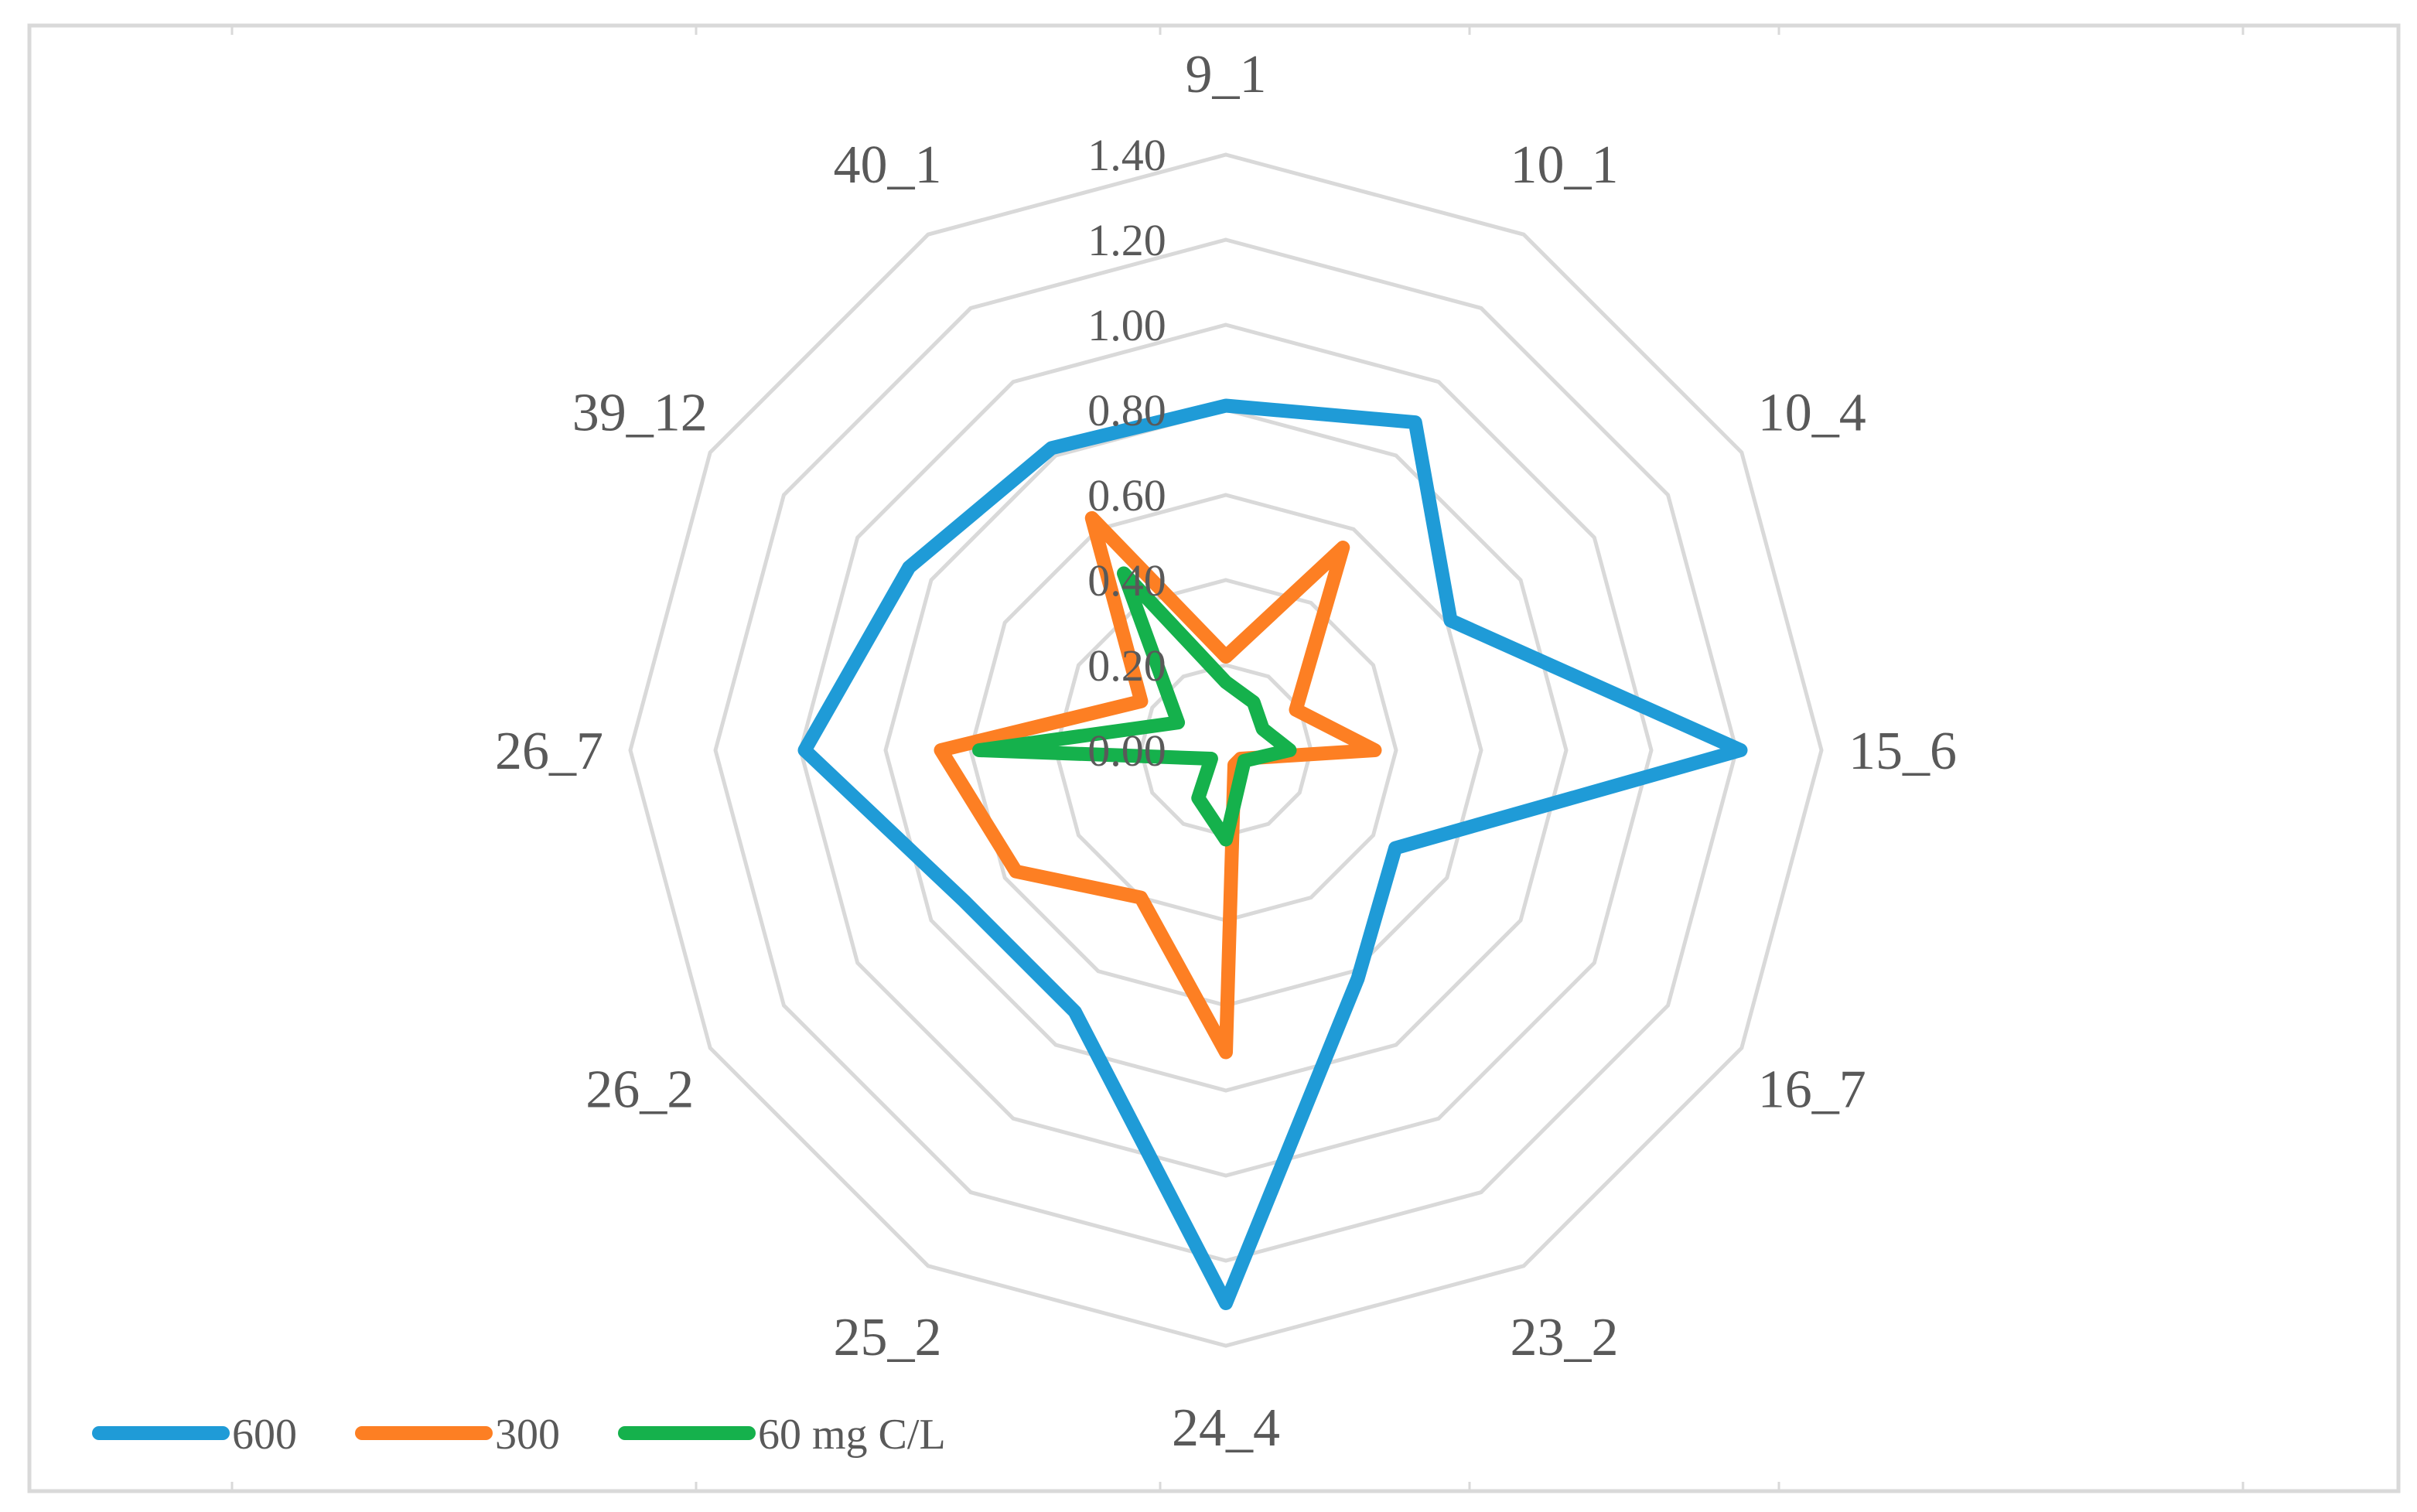  What do you see at coordinates (1126, 240) in the screenshot?
I see `radial-tick-label: 1.20` at bounding box center [1126, 240].